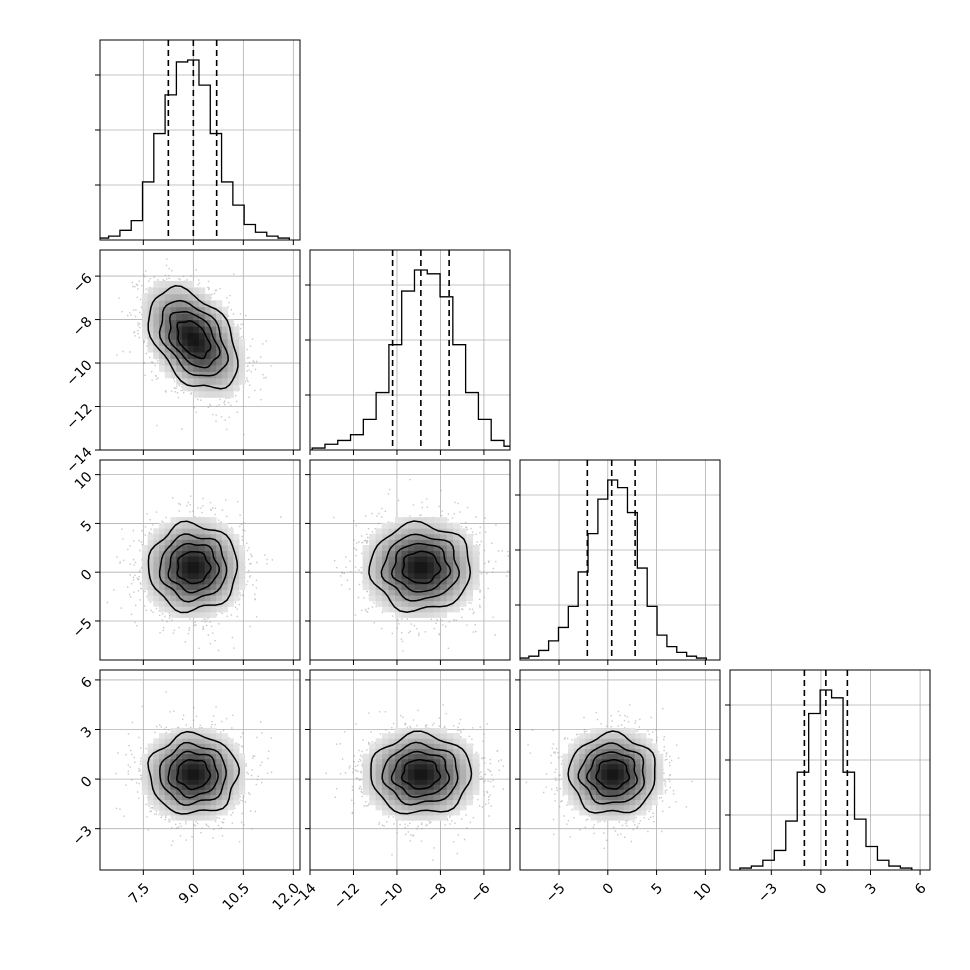  What do you see at coordinates (613, 569) in the screenshot?
I see `histogram-steps` at bounding box center [613, 569].